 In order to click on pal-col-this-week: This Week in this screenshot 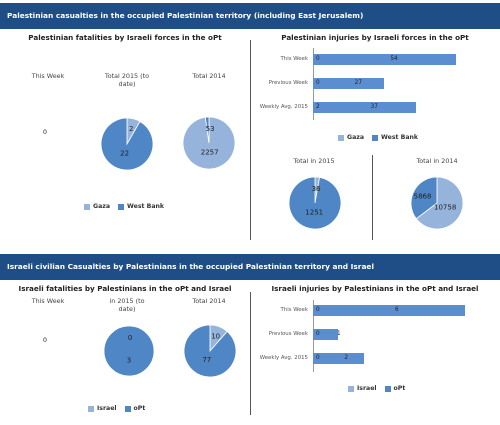, I will do `click(48, 76)`.